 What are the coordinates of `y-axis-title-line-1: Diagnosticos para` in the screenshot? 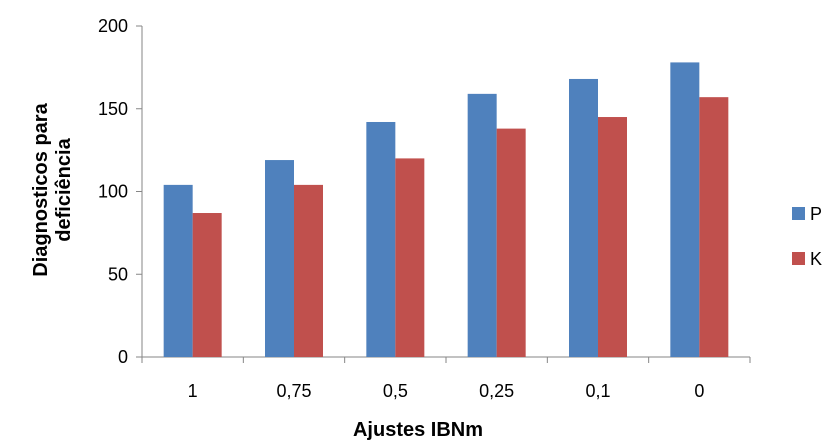 It's located at (41, 189).